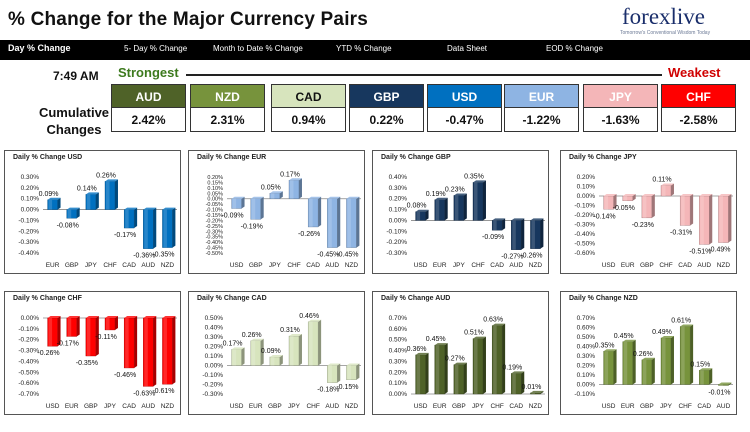  I want to click on tab-data-sheet: Data Sheet, so click(467, 48).